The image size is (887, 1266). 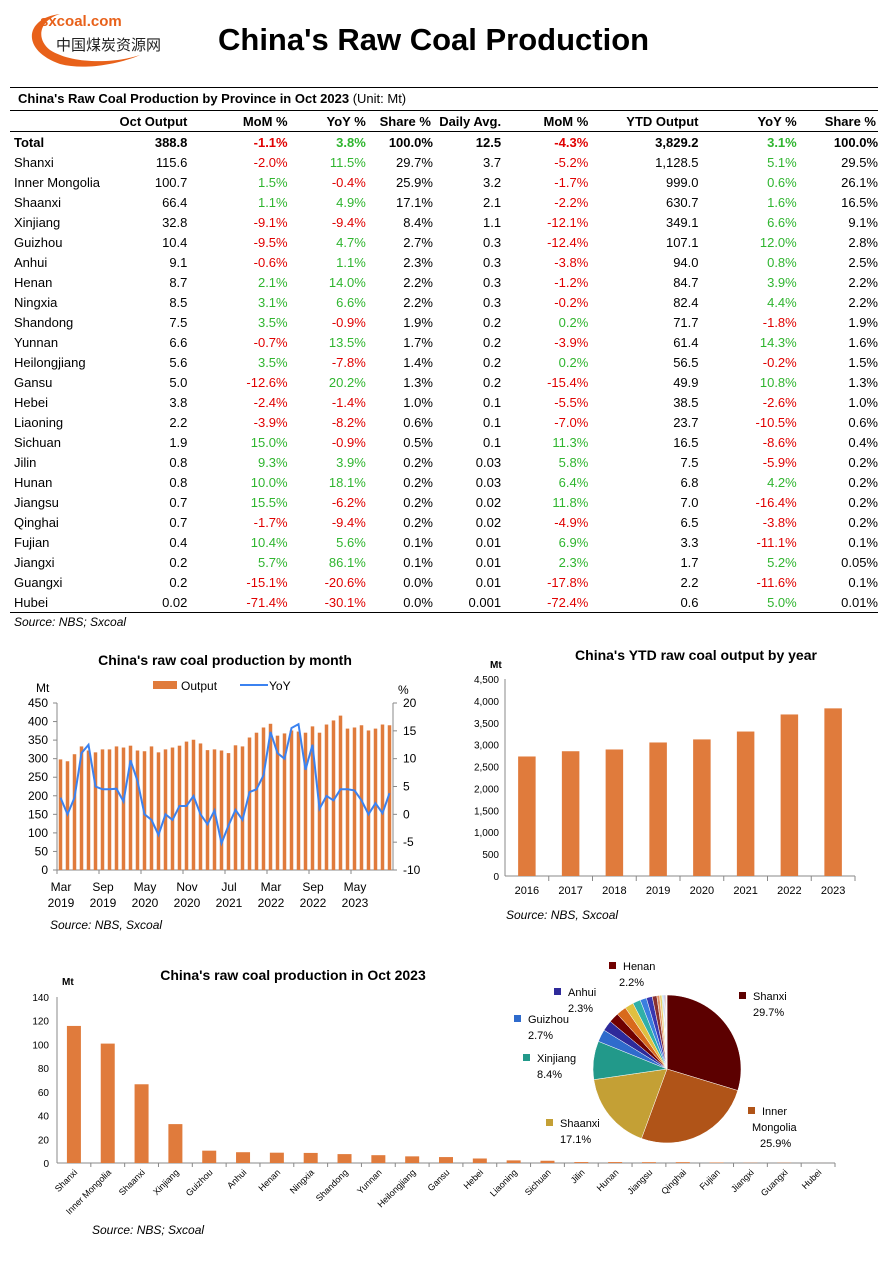 What do you see at coordinates (570, 442) in the screenshot?
I see `table-cell: 11.3%` at bounding box center [570, 442].